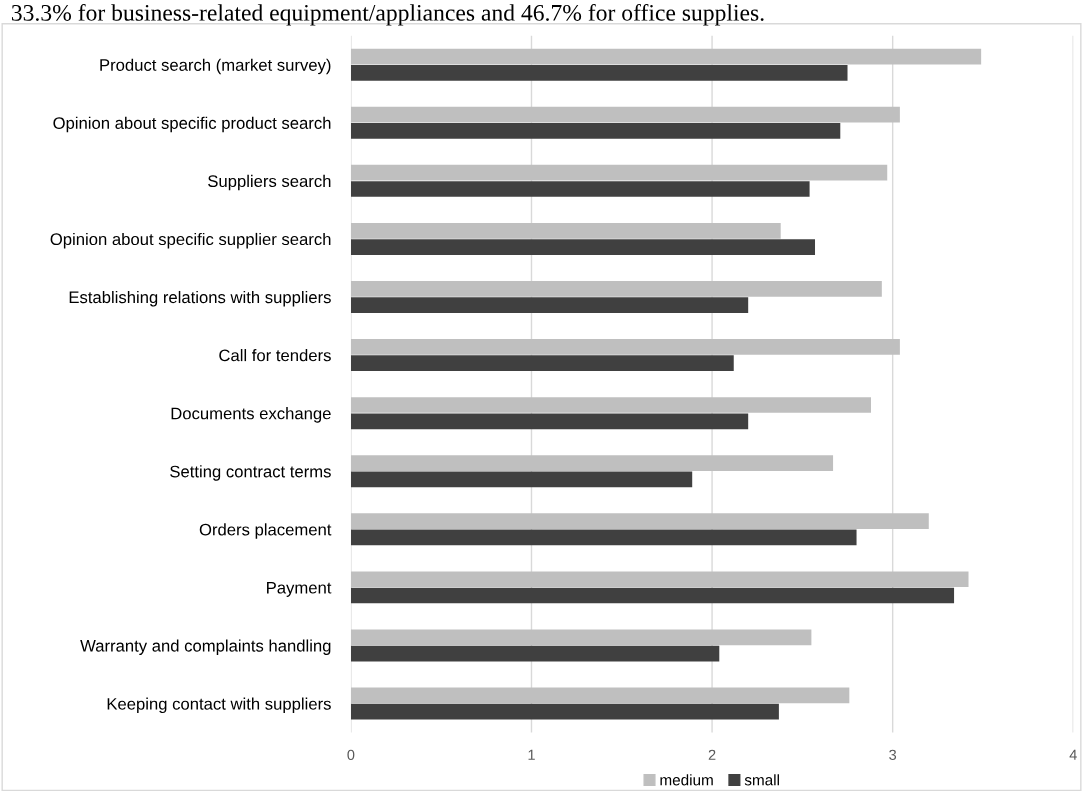  Describe the element at coordinates (299, 589) in the screenshot. I see `y-tick-label: Payment` at that location.